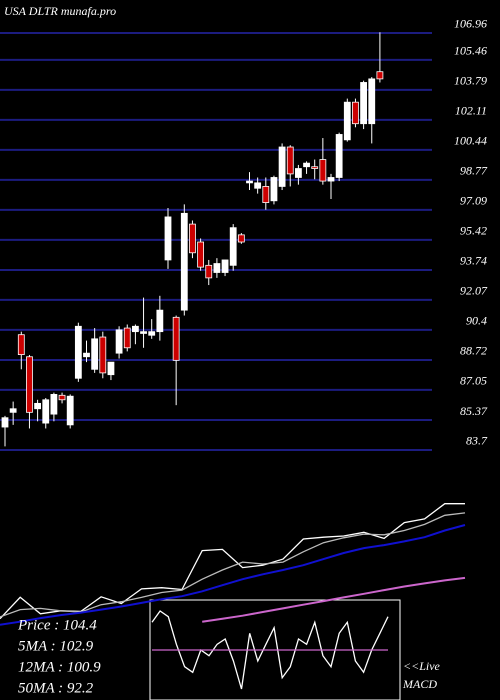 This screenshot has width=500, height=700. I want to click on legend-label: 50MA : 92.2, so click(56, 688).